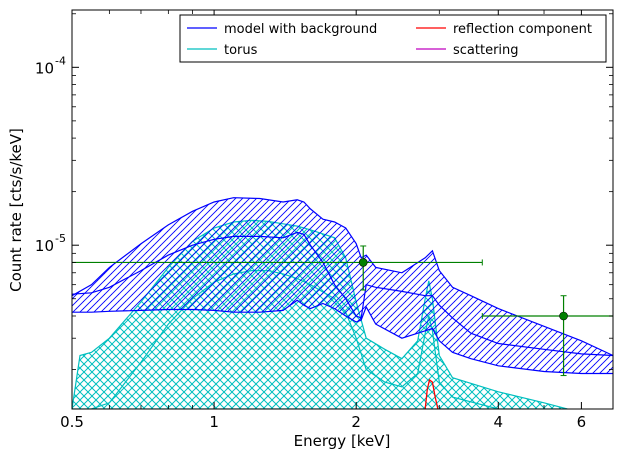 The width and height of the screenshot is (624, 463). What do you see at coordinates (499, 422) in the screenshot?
I see `x-tick-label: 4` at bounding box center [499, 422].